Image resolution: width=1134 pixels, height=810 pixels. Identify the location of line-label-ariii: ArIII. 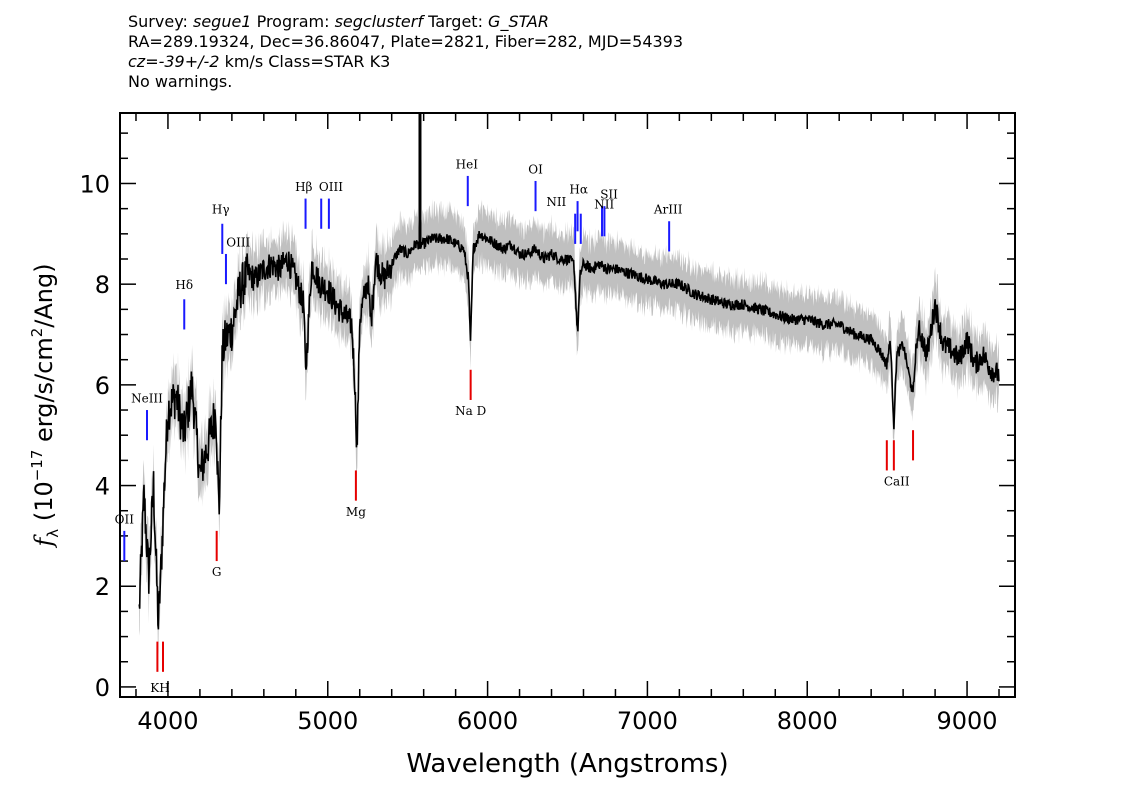
(668, 210).